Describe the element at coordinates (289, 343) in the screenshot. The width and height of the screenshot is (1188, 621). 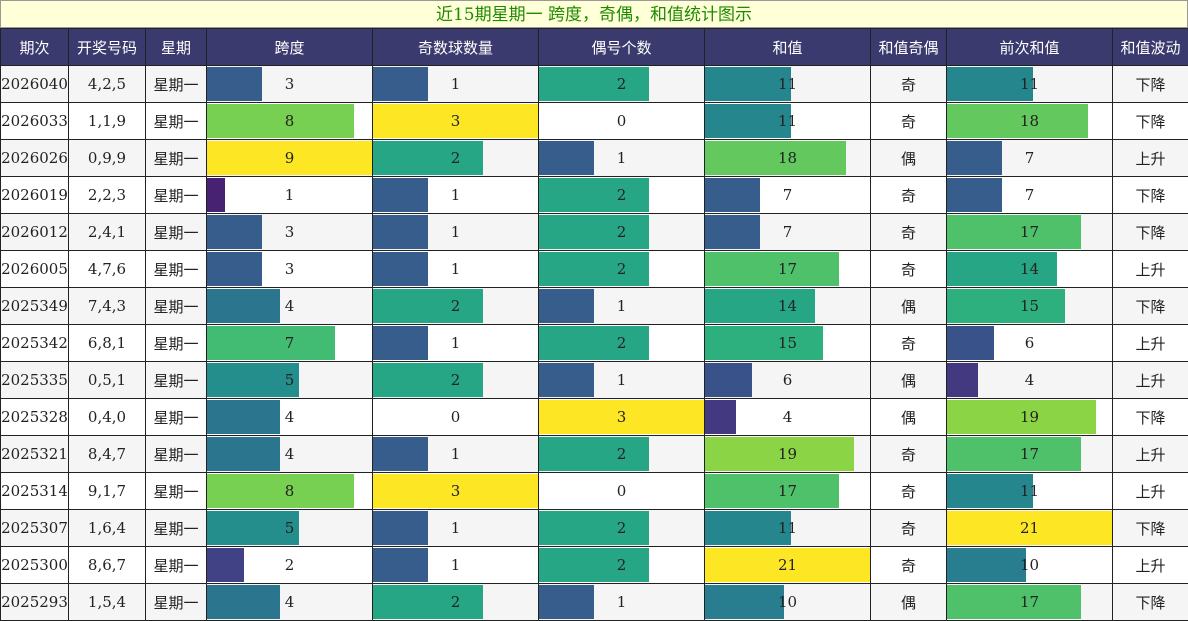
I see `span-cell: 7` at that location.